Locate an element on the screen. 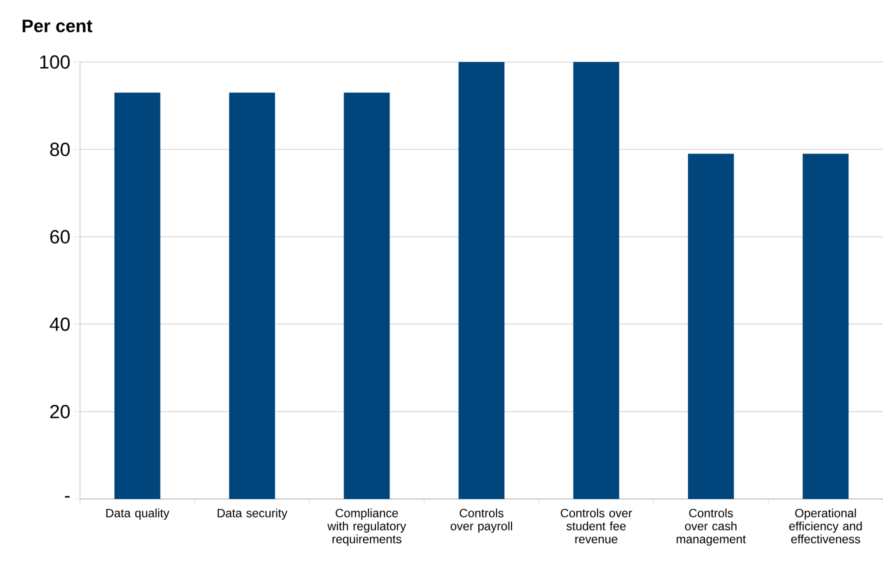  y-tick-label: 80 is located at coordinates (60, 149).